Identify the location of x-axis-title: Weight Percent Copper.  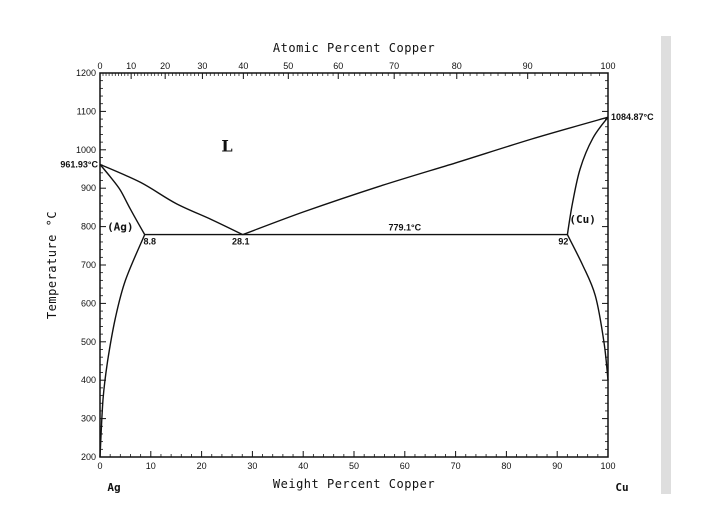
(354, 484).